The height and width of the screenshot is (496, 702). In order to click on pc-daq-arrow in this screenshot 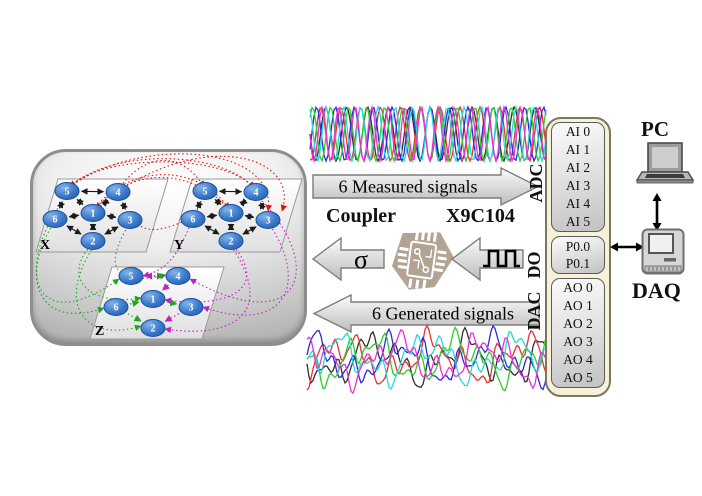, I will do `click(657, 212)`.